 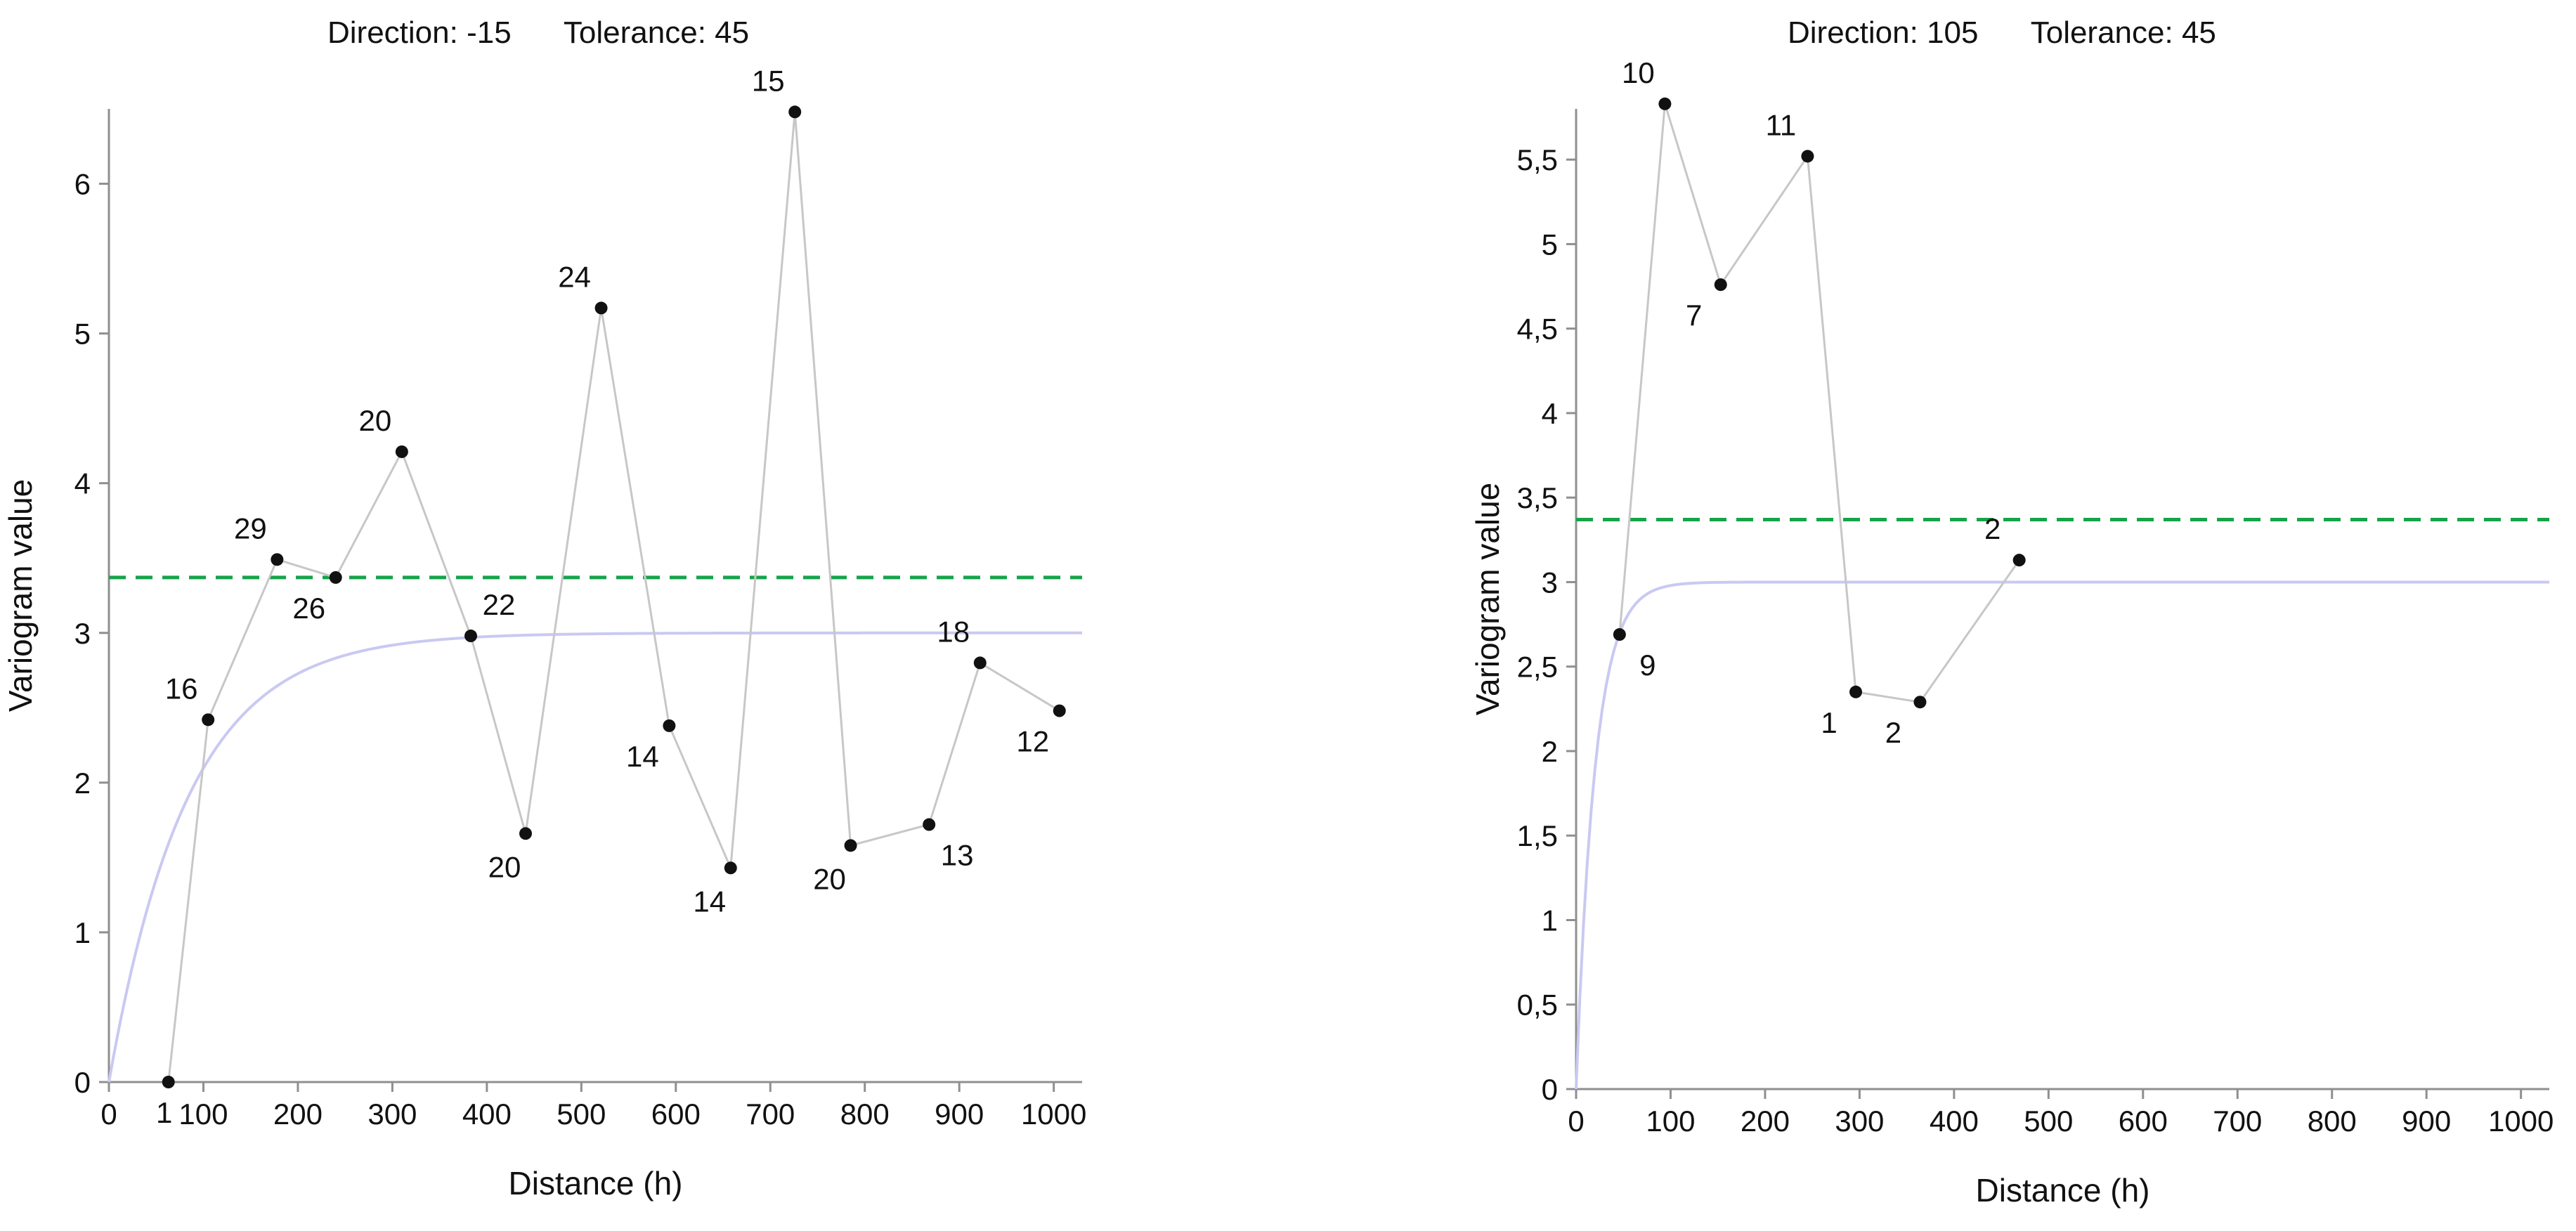 I want to click on point-count-label: 11, so click(x=1781, y=124).